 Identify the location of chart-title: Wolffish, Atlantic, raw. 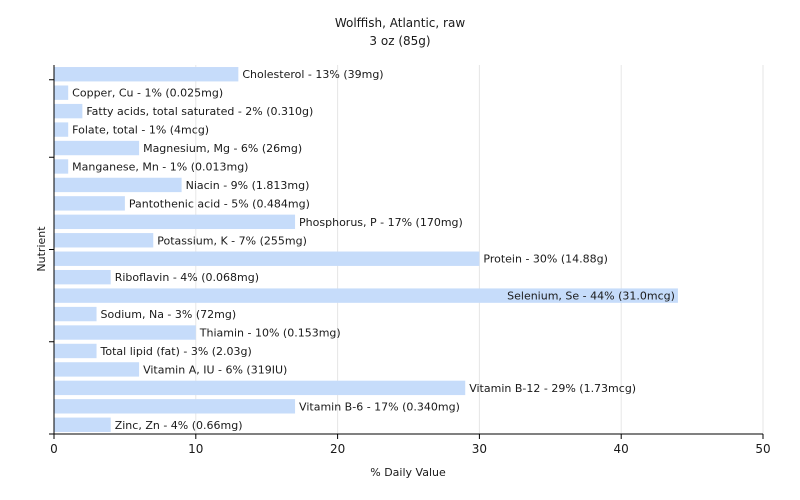
(400, 23).